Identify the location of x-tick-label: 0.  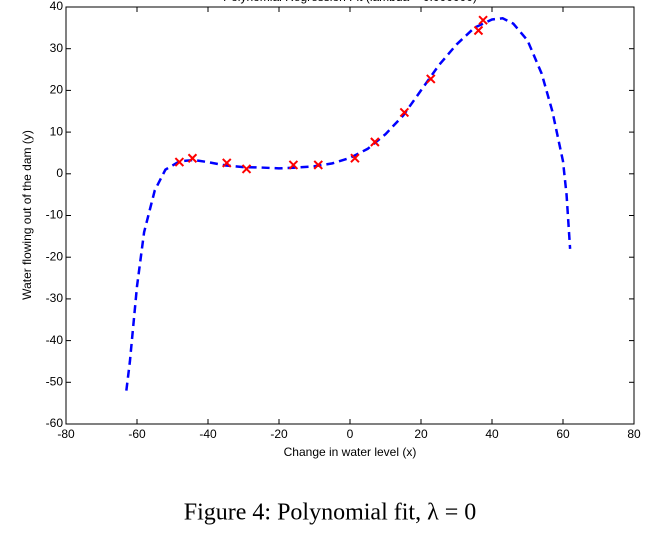
(350, 434).